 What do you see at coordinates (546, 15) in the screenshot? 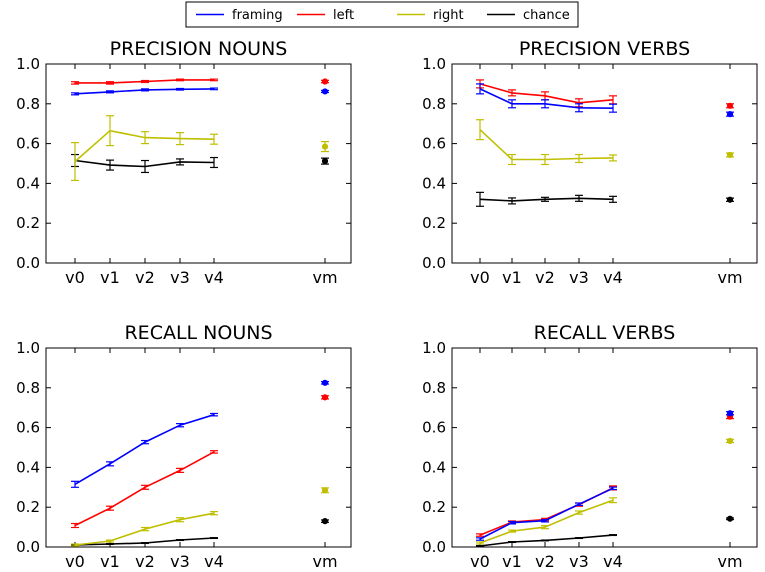
I see `legend-label-chance: chance` at bounding box center [546, 15].